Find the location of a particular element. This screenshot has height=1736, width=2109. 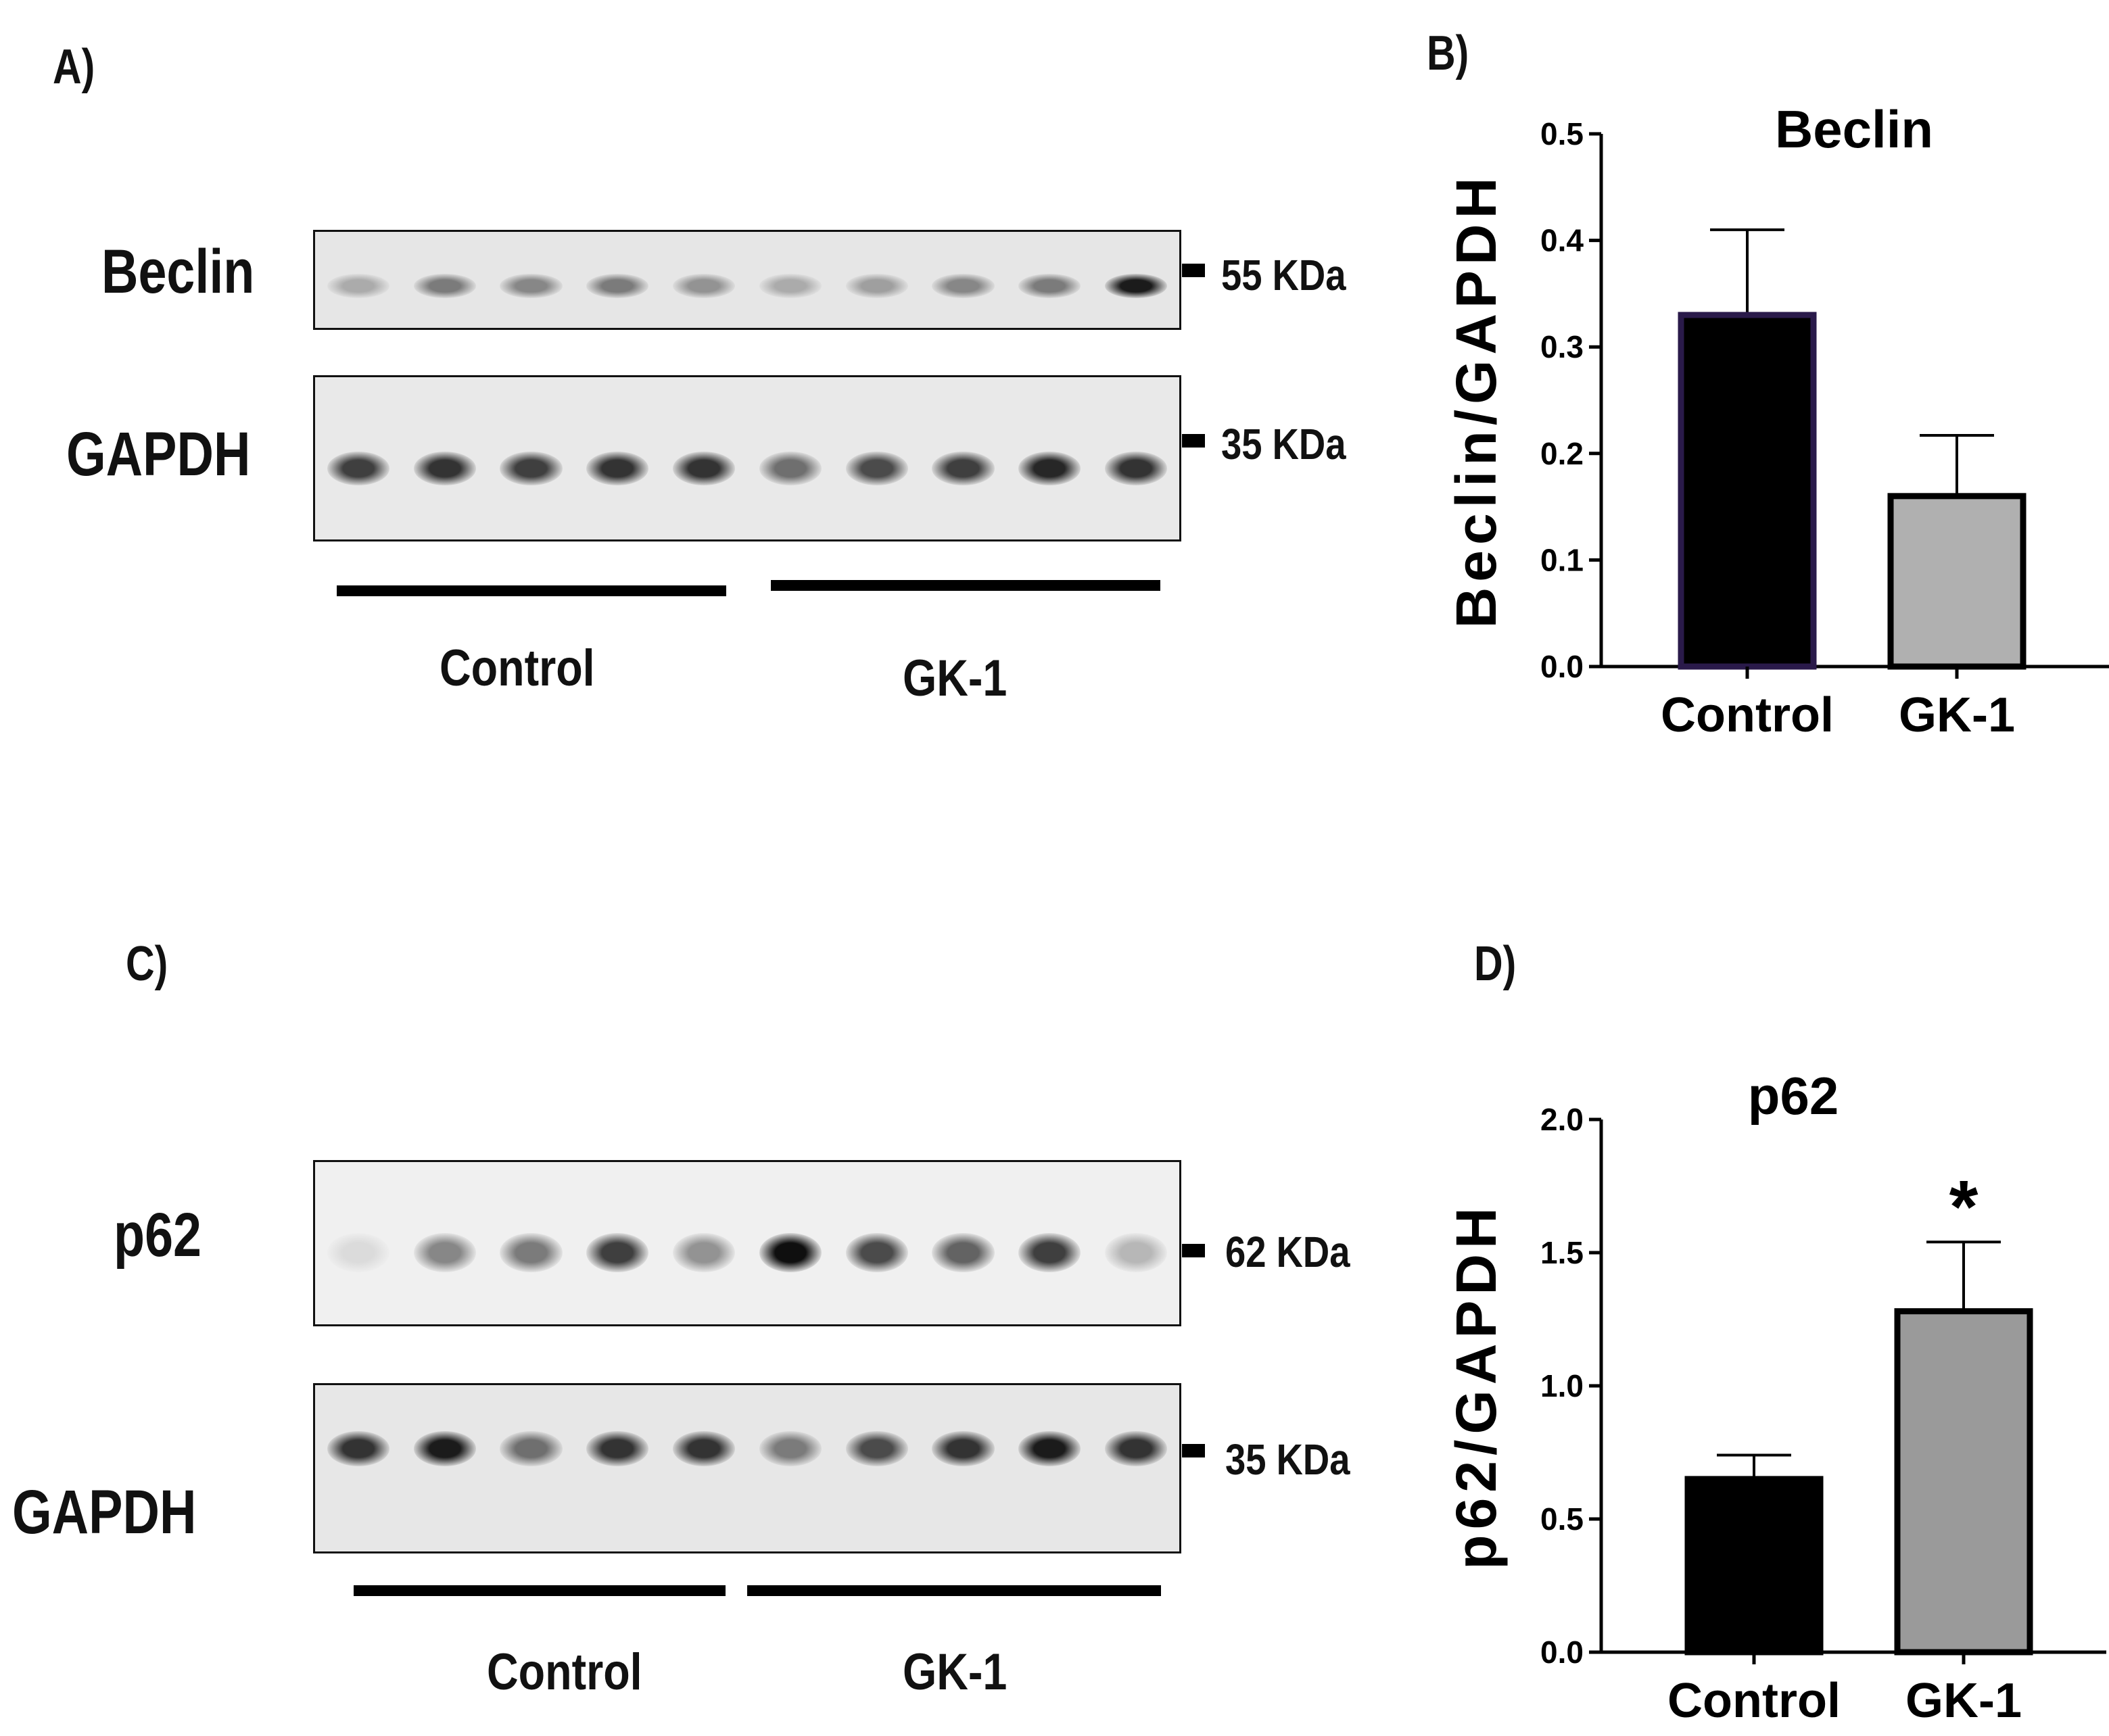

marker-label-35-a: 35 KDa is located at coordinates (1283, 444).